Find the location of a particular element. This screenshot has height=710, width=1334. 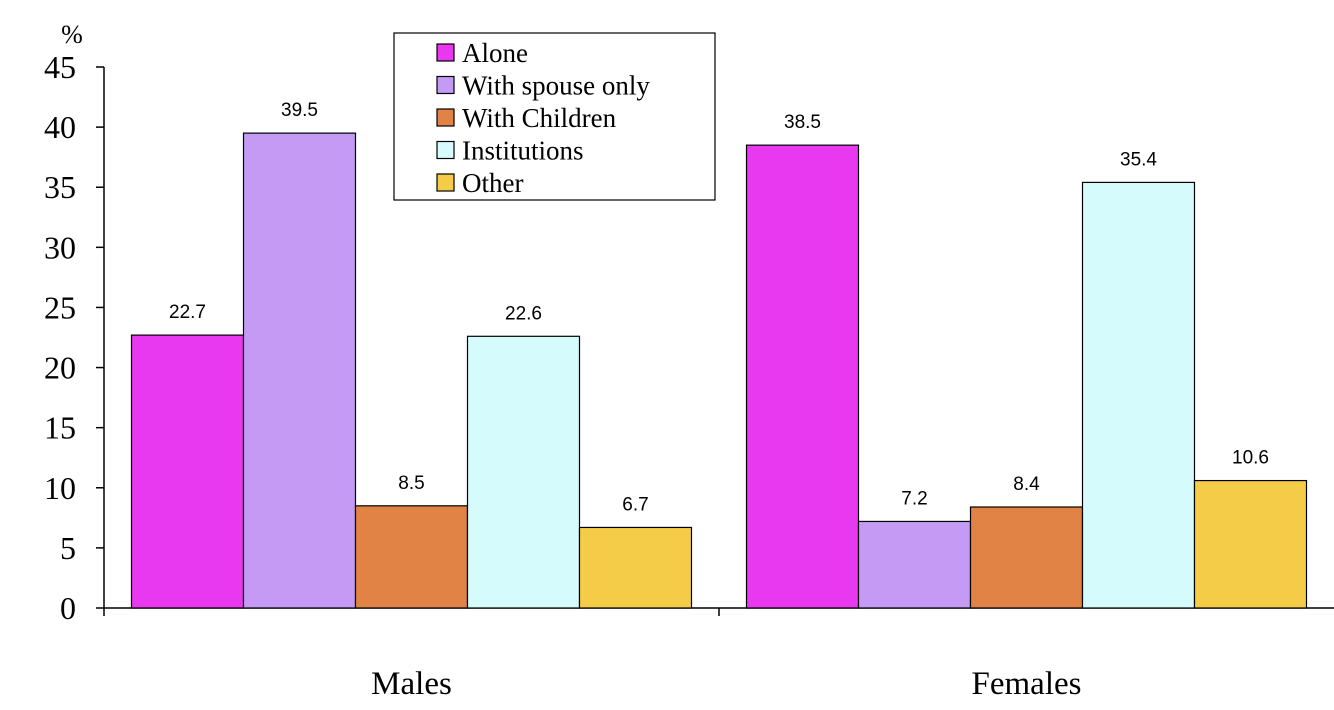

x-axis-ticks is located at coordinates (411, 612).